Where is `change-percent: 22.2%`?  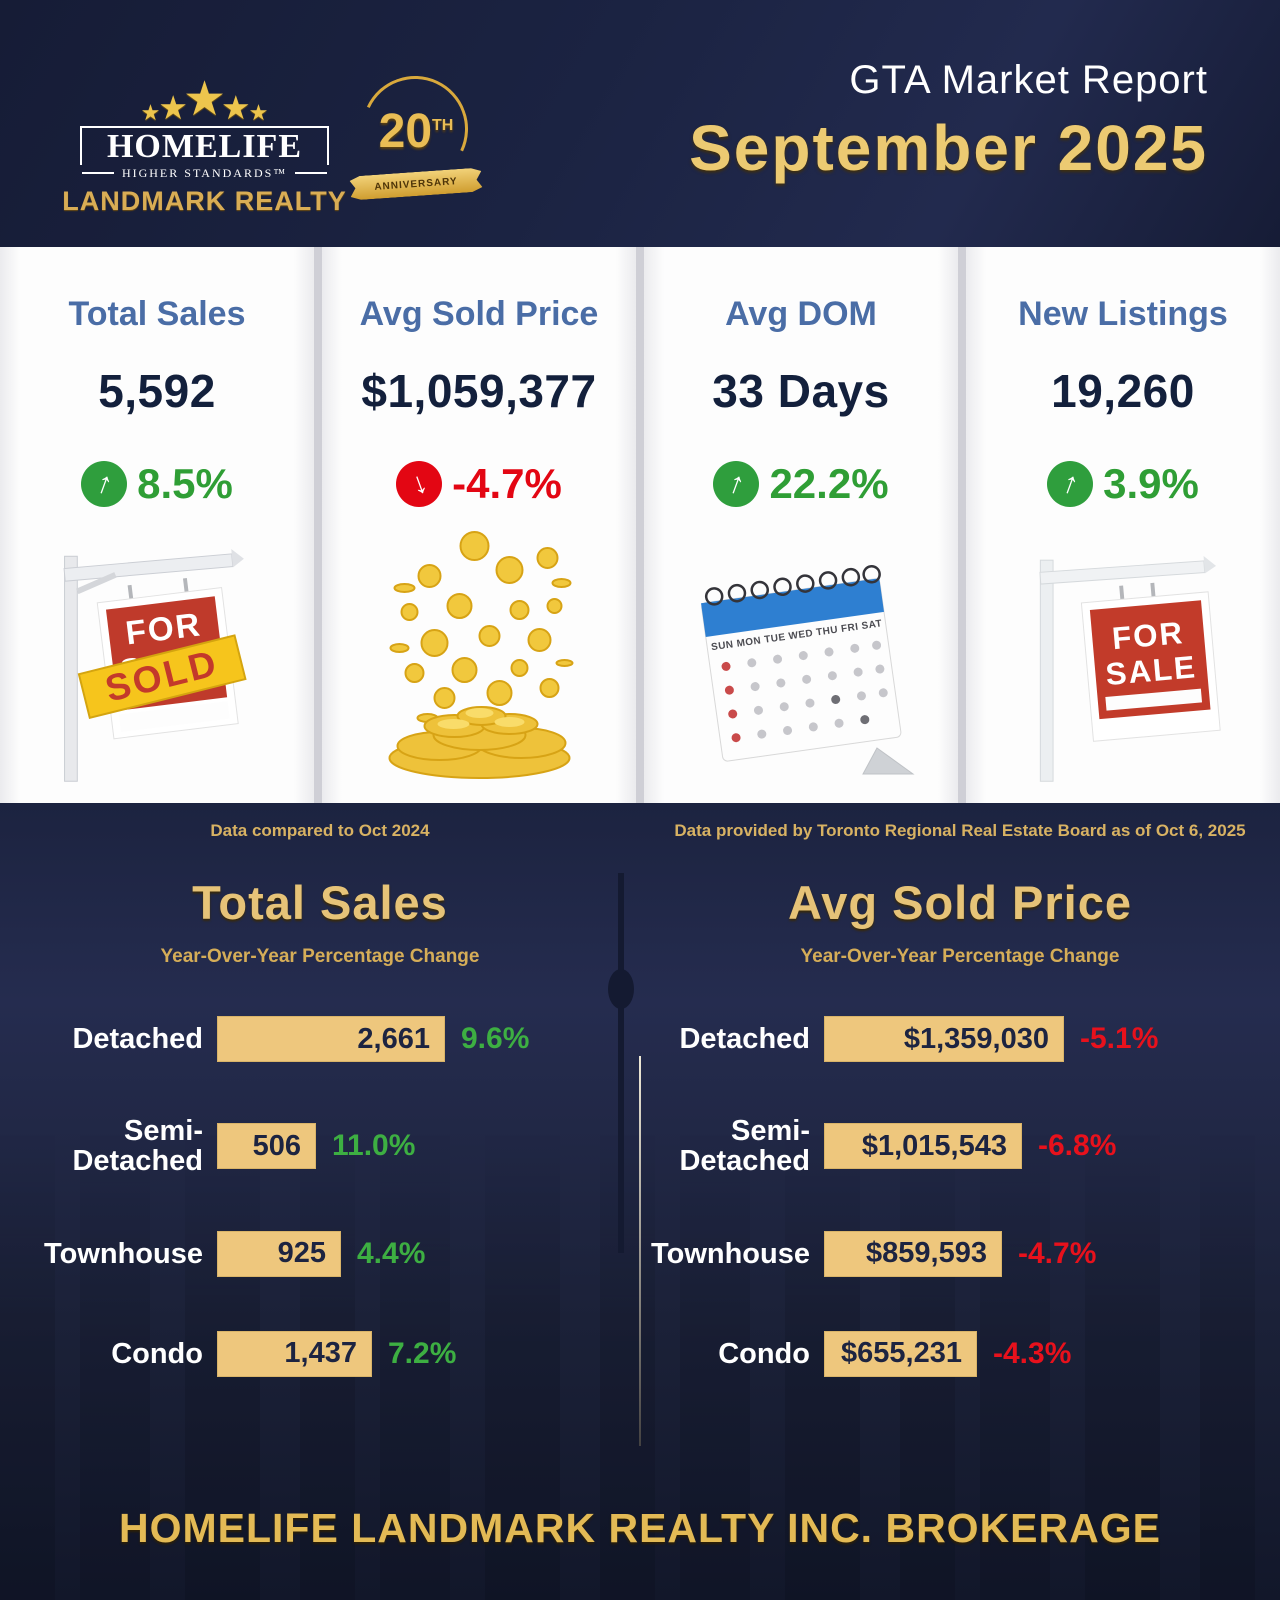 change-percent: 22.2% is located at coordinates (829, 483).